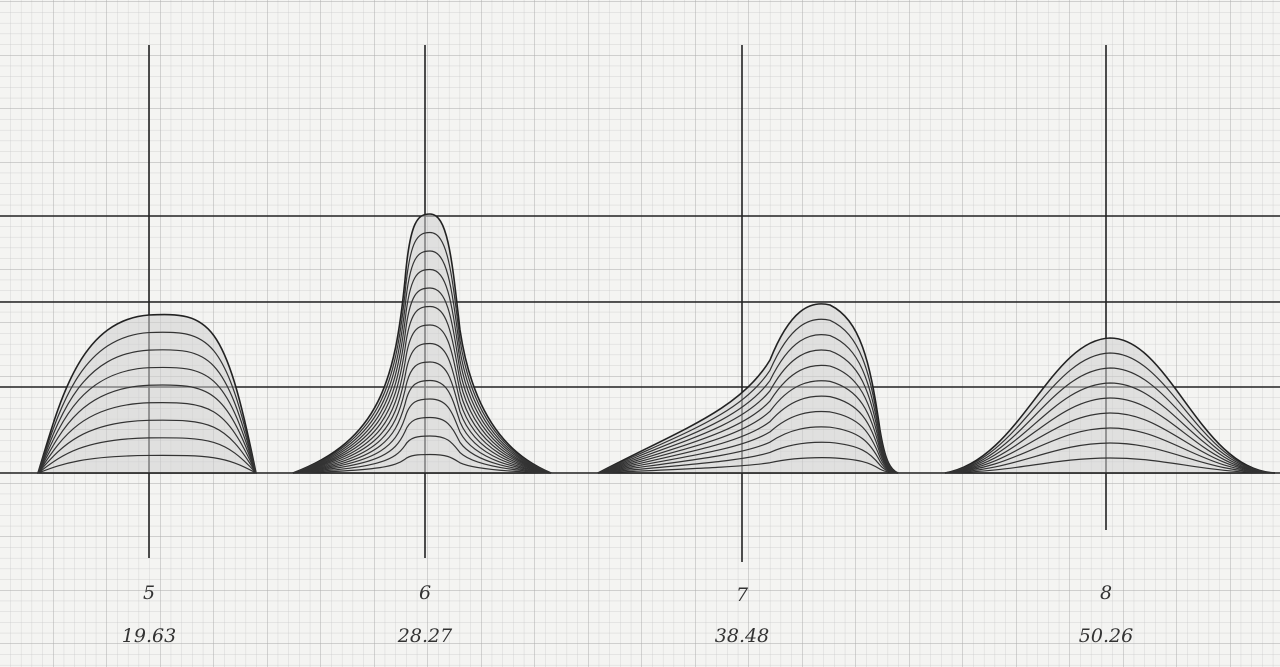  Describe the element at coordinates (1106, 593) in the screenshot. I see `figure-label: 8` at that location.